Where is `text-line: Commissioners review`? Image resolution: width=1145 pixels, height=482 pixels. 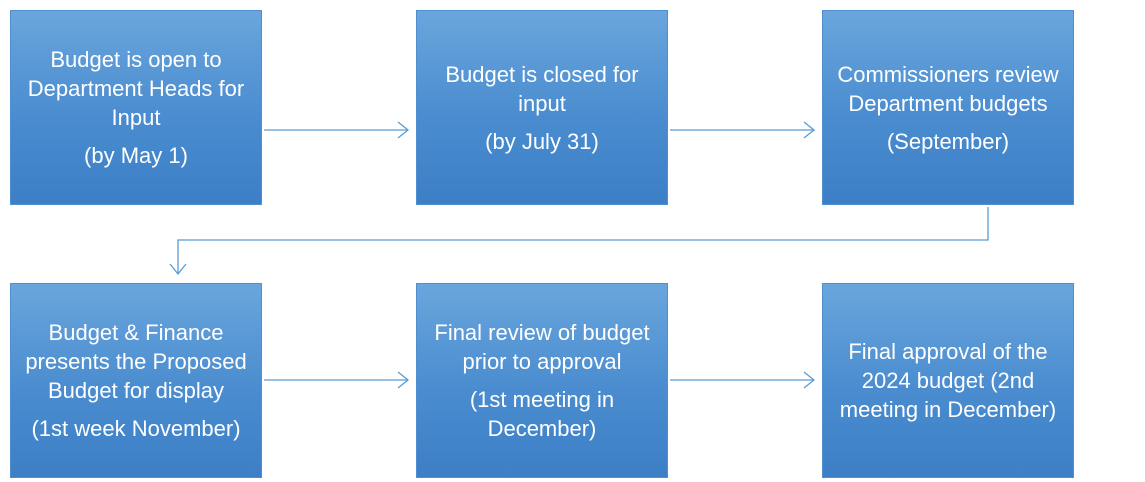
text-line: Commissioners review is located at coordinates (948, 74).